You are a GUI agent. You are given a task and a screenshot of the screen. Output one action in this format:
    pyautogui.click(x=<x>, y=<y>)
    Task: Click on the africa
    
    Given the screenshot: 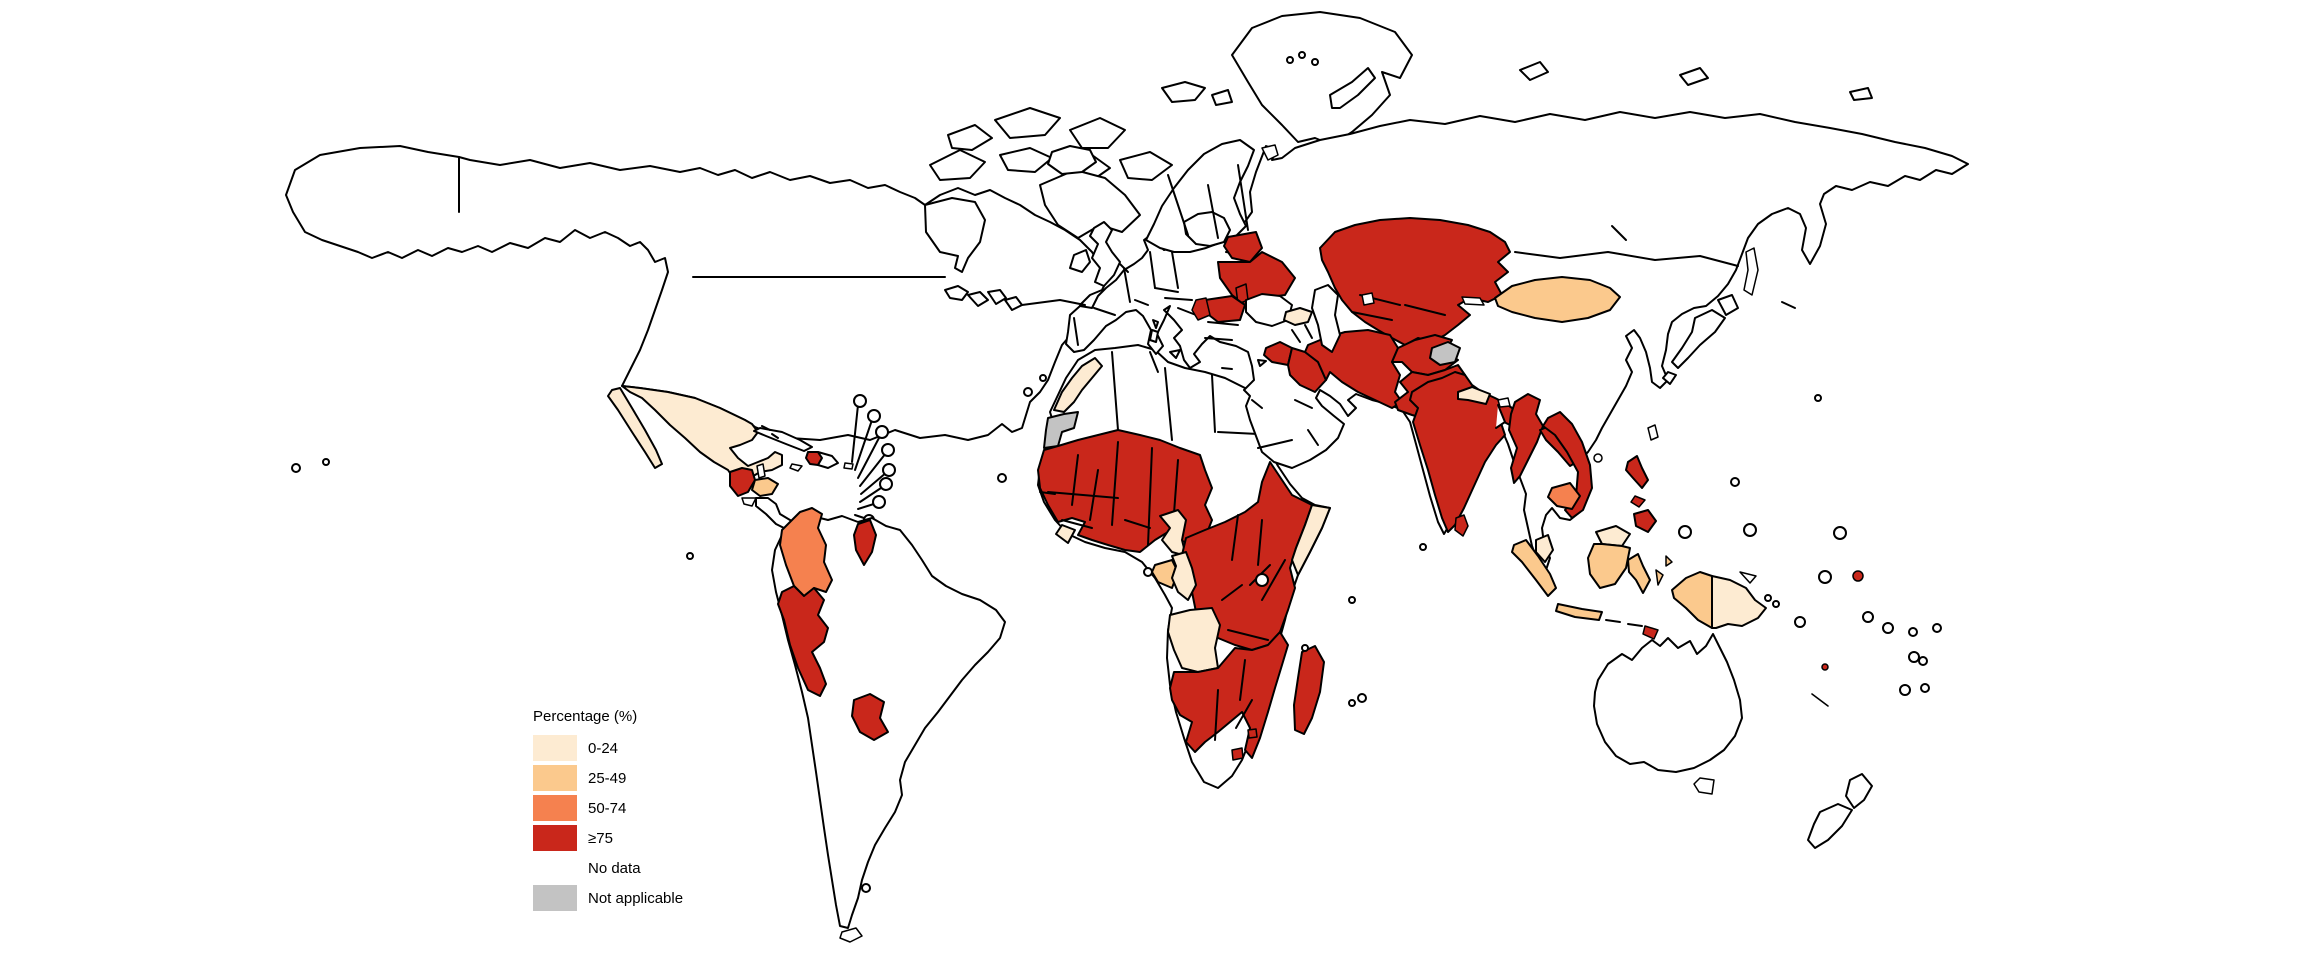 What is the action you would take?
    pyautogui.click(x=1182, y=566)
    